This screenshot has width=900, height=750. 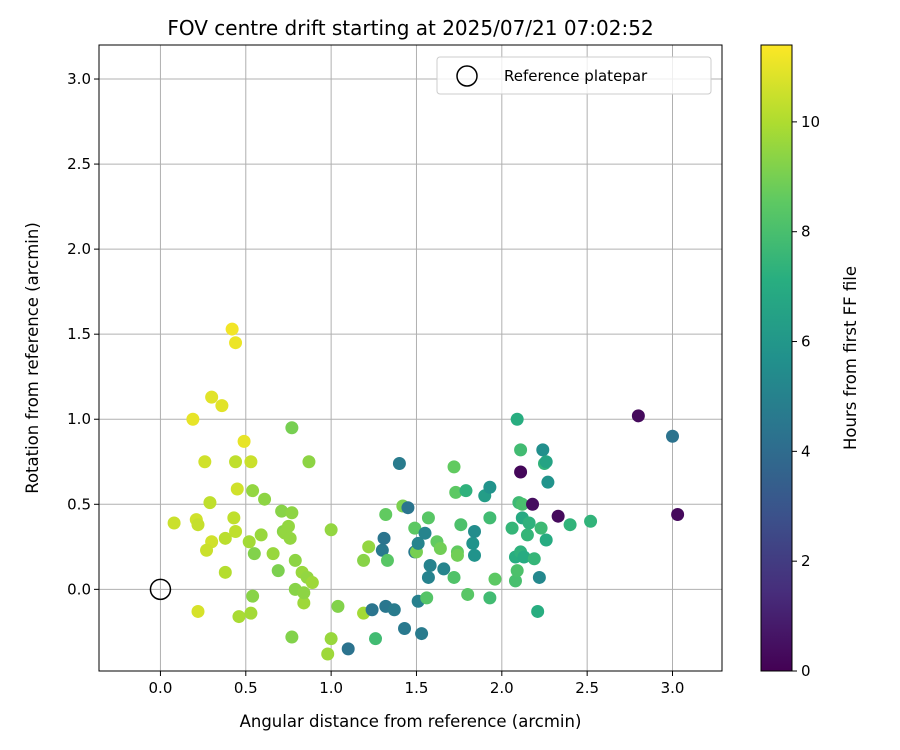 What do you see at coordinates (673, 688) in the screenshot?
I see `x-tick-label: 3.0` at bounding box center [673, 688].